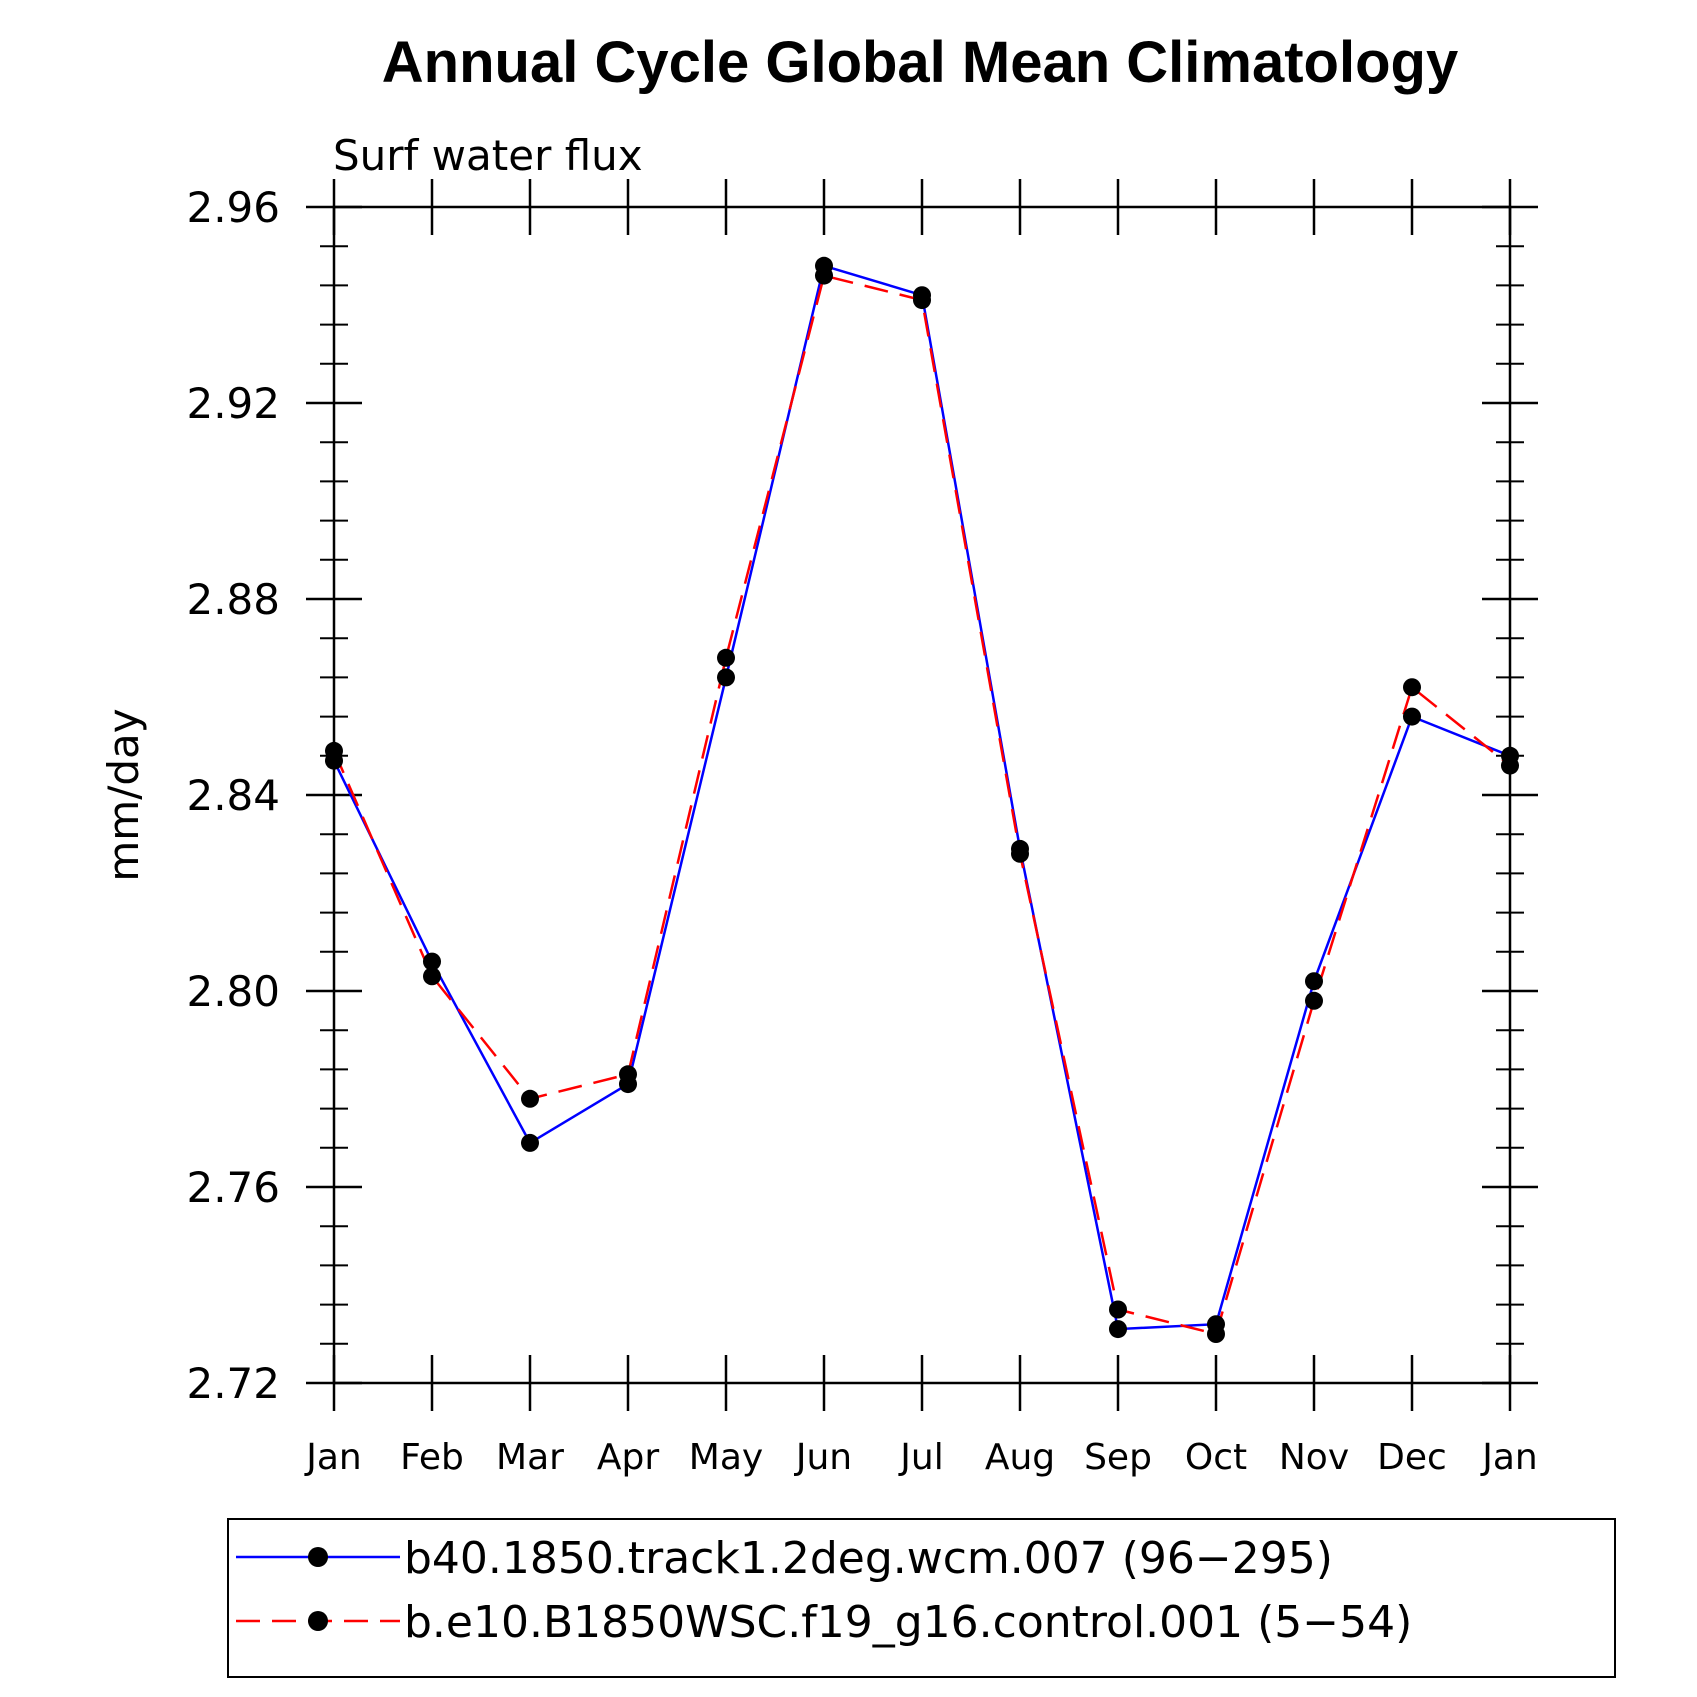 This screenshot has height=1697, width=1697. I want to click on x-tick-label: Nov, so click(1314, 1457).